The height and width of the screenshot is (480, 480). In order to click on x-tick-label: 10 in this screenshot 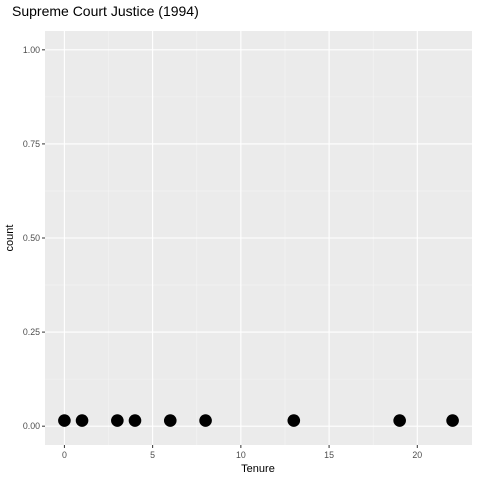, I will do `click(241, 455)`.